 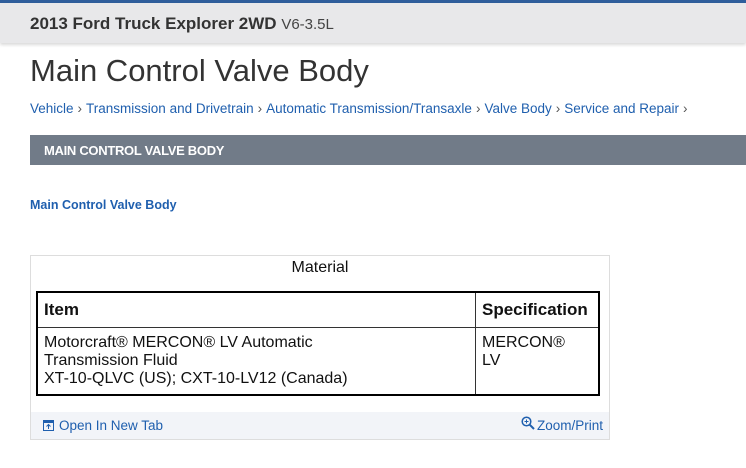 What do you see at coordinates (537, 361) in the screenshot?
I see `cell-specification: MERCON® LV` at bounding box center [537, 361].